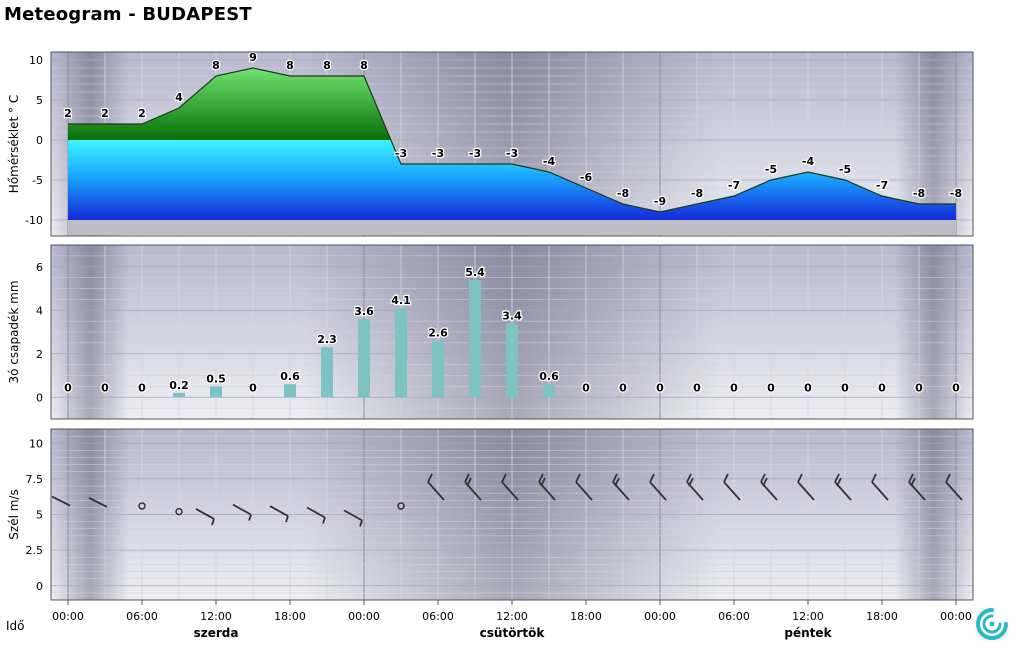 The height and width of the screenshot is (657, 1024). What do you see at coordinates (586, 177) in the screenshot?
I see `temperature-label: -6` at bounding box center [586, 177].